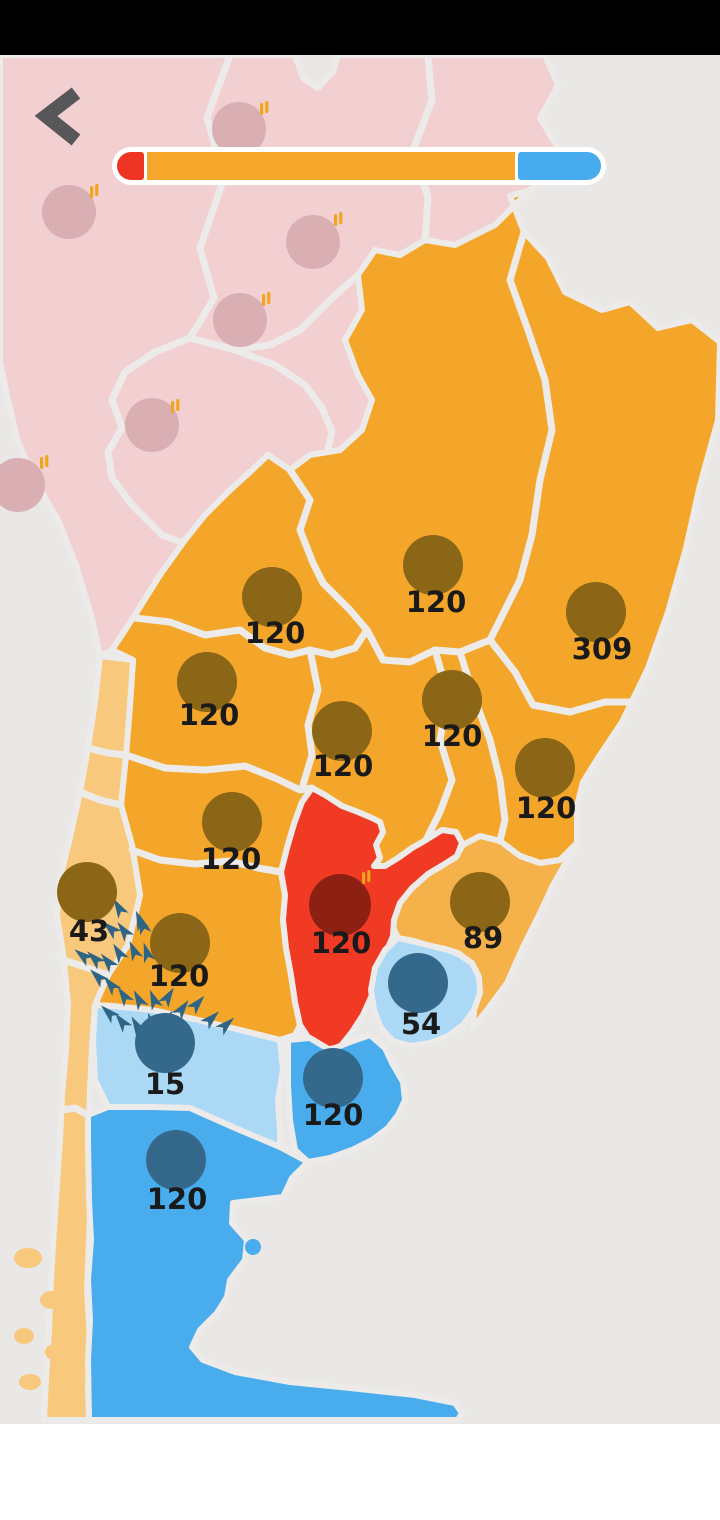  Describe the element at coordinates (371, 919) in the screenshot. I see `territory-red` at that location.